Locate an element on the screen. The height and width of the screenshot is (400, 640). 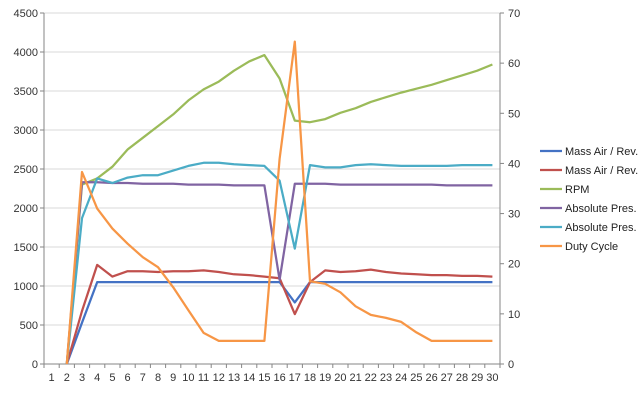
right-axis-tick-label: 0 is located at coordinates (511, 365).